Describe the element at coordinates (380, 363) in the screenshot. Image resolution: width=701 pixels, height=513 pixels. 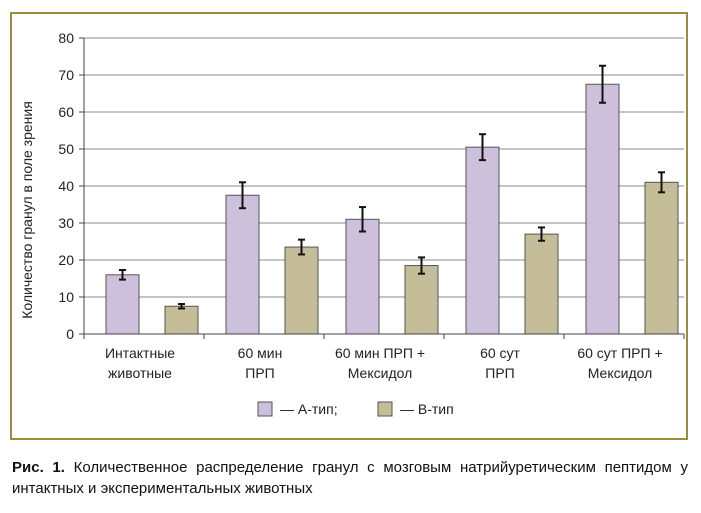
I see `x-category-label: 60 мин ПРП + Мексидол` at that location.